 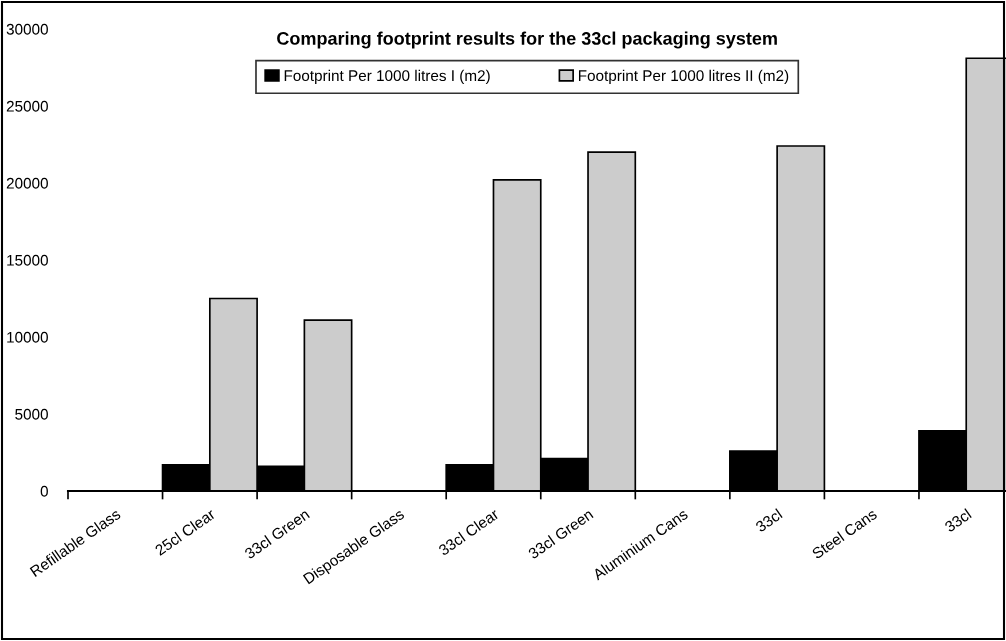 I want to click on y-tick-label: 5000, so click(x=31, y=414).